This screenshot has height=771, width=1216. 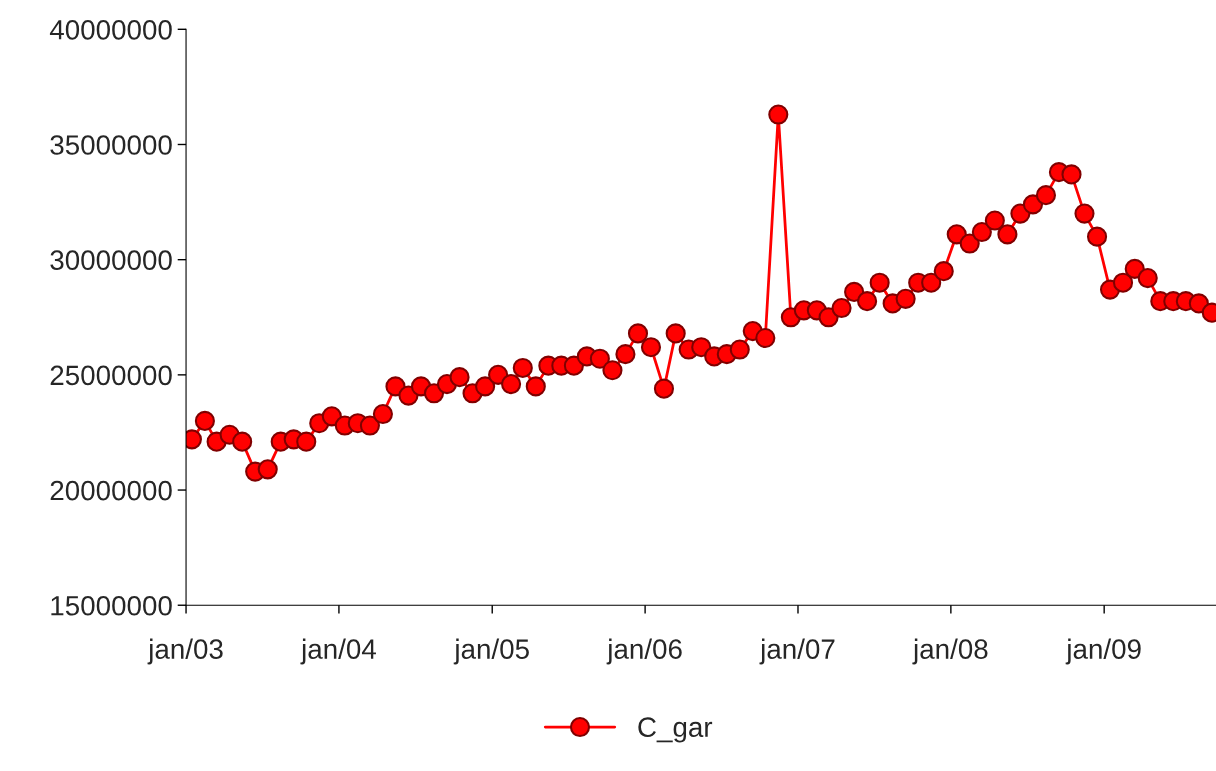 What do you see at coordinates (797, 651) in the screenshot?
I see `x-tick-label: jan/07` at bounding box center [797, 651].